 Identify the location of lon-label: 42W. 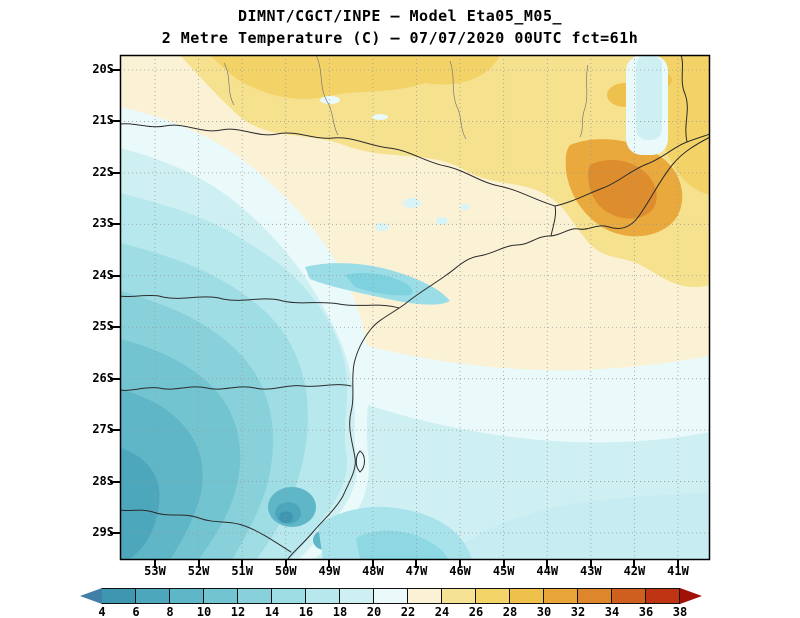
(634, 571).